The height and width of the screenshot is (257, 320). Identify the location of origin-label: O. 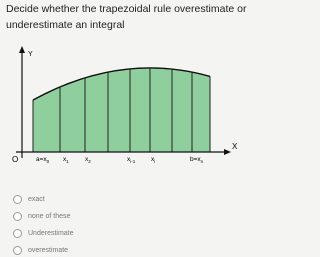
(15, 159).